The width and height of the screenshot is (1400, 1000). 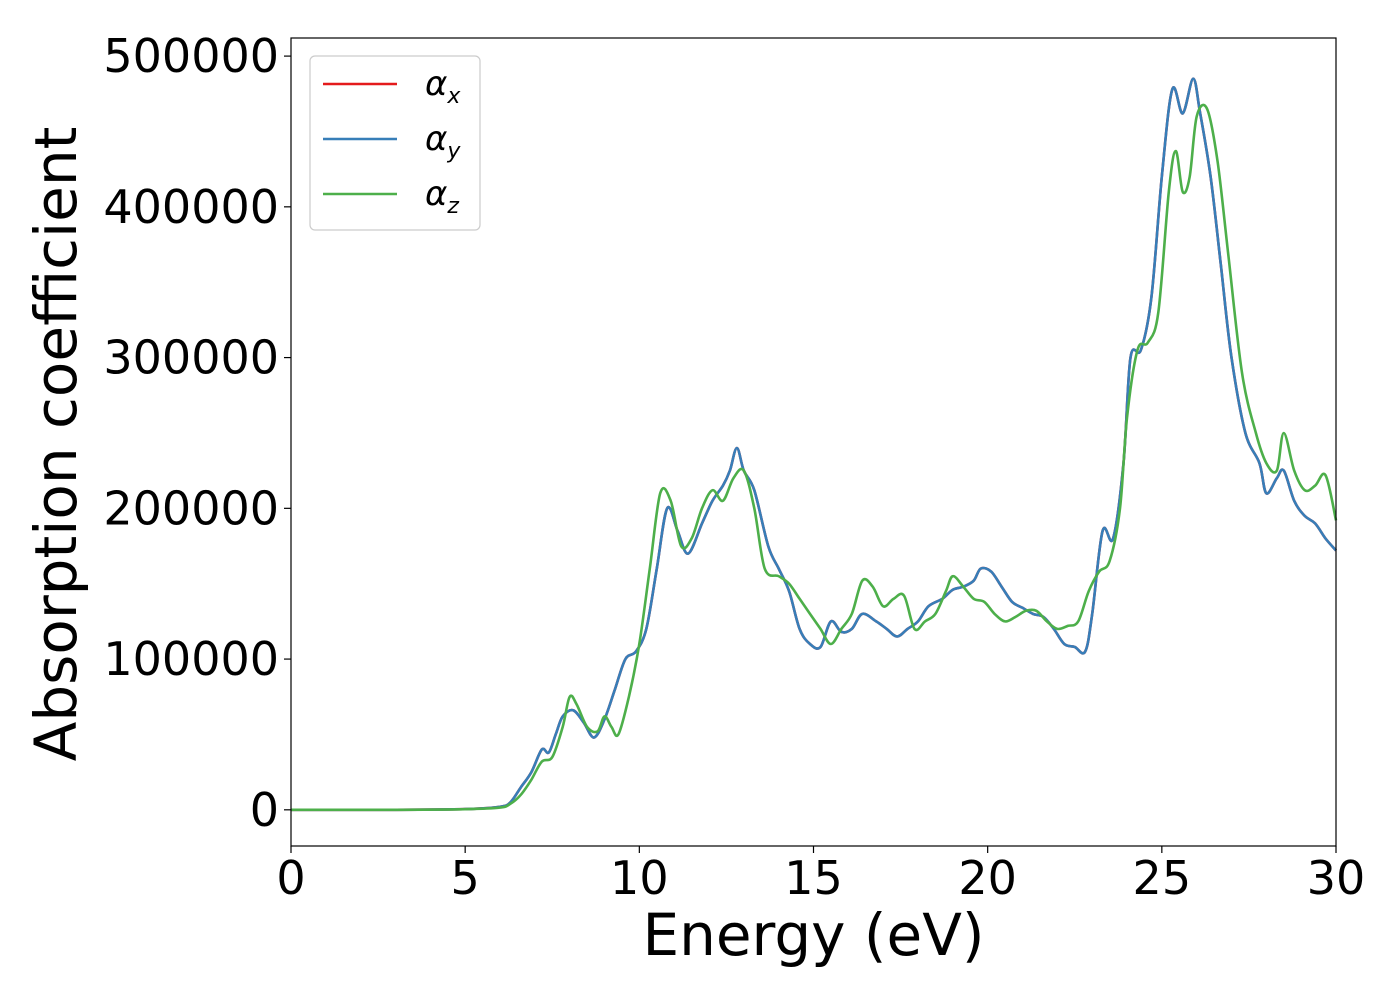 What do you see at coordinates (191, 659) in the screenshot?
I see `y-tick-label: 100000` at bounding box center [191, 659].